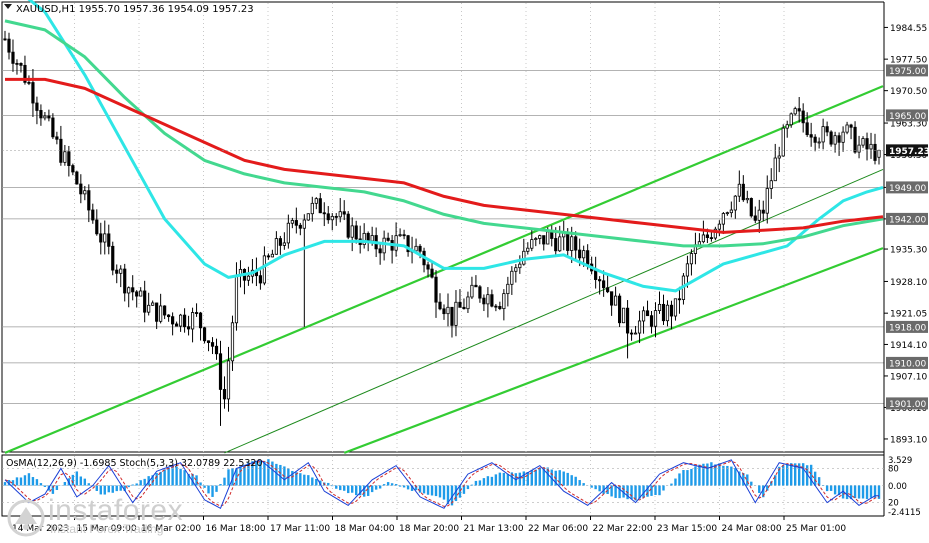 The image size is (929, 543). What do you see at coordinates (558, 529) in the screenshot?
I see `time-label: 22 Mar 06:00` at bounding box center [558, 529].